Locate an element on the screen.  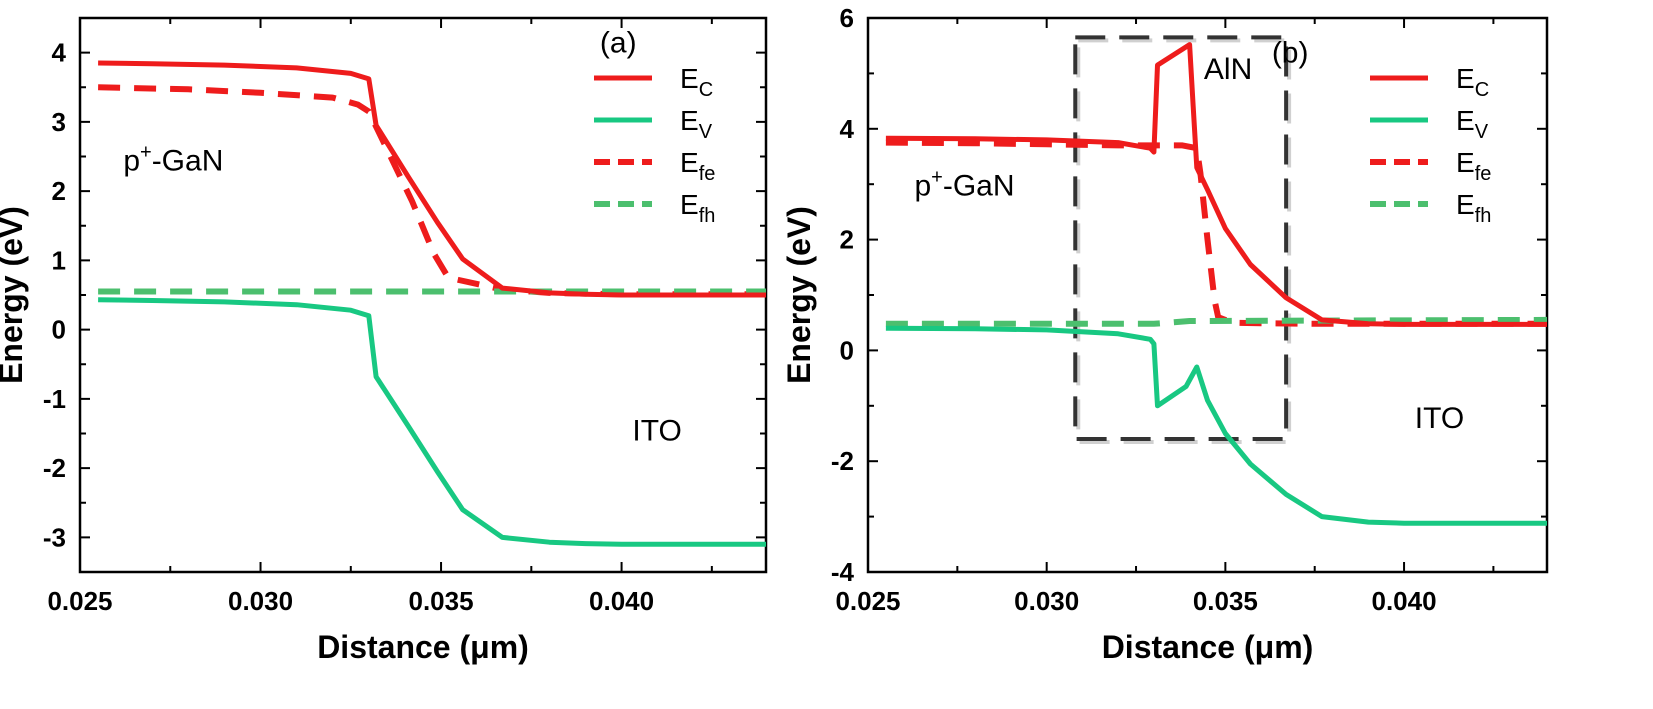
y-tick-label-a: 3 is located at coordinates (59, 122).